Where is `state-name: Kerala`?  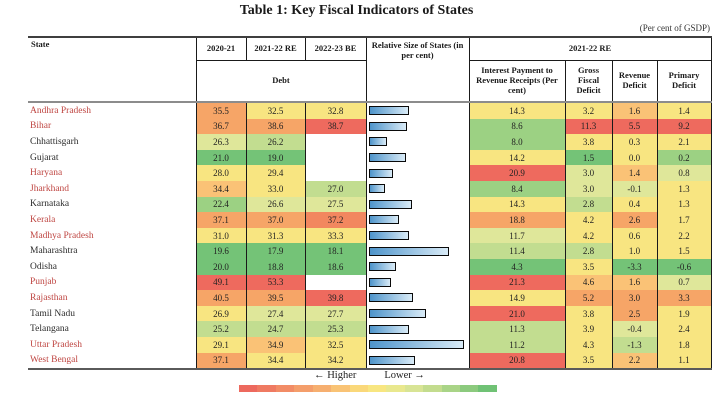 state-name: Kerala is located at coordinates (112, 220).